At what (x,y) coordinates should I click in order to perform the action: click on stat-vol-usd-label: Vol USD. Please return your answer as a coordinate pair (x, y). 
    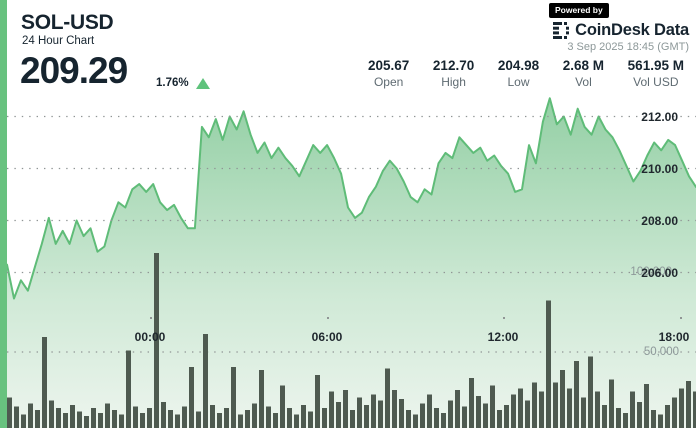
    Looking at the image, I should click on (656, 82).